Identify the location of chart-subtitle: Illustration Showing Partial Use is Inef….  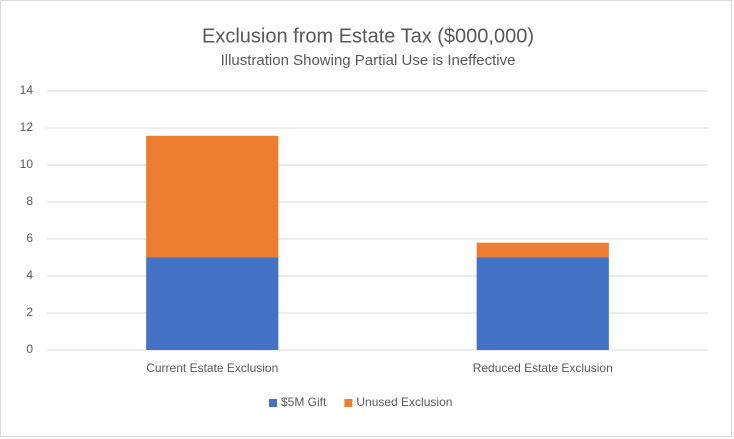
(368, 60).